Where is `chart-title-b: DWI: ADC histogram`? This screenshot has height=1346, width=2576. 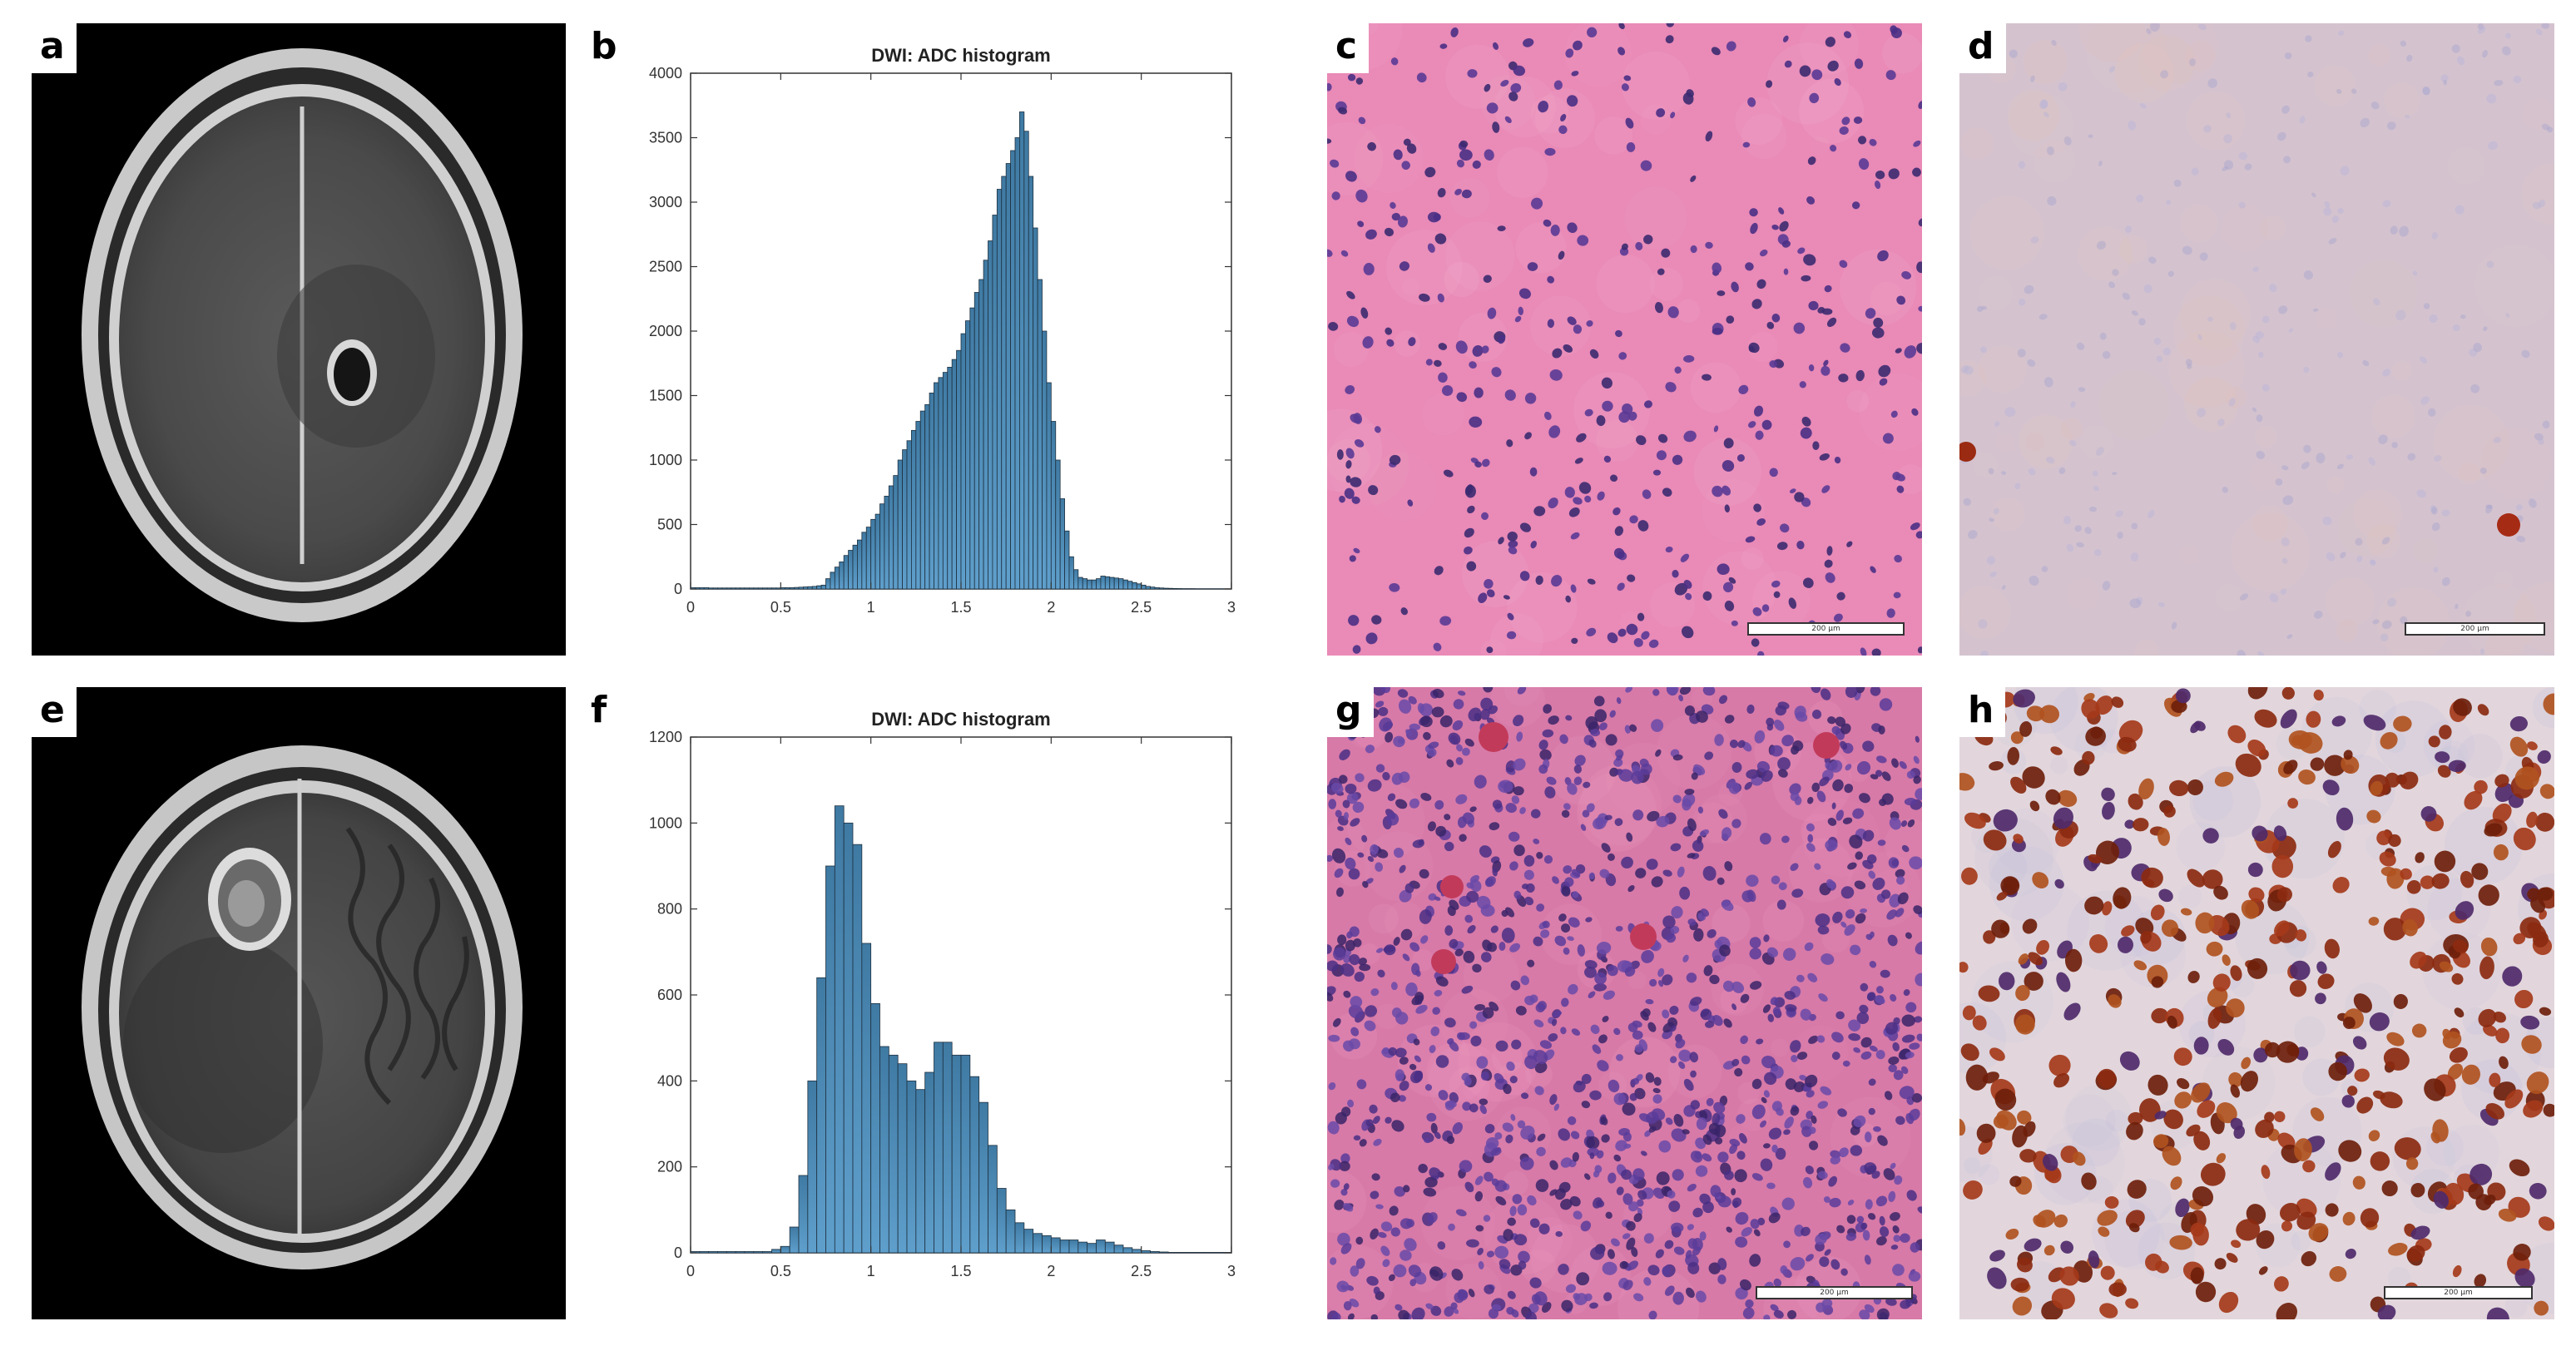
chart-title-b: DWI: ADC histogram is located at coordinates (961, 55).